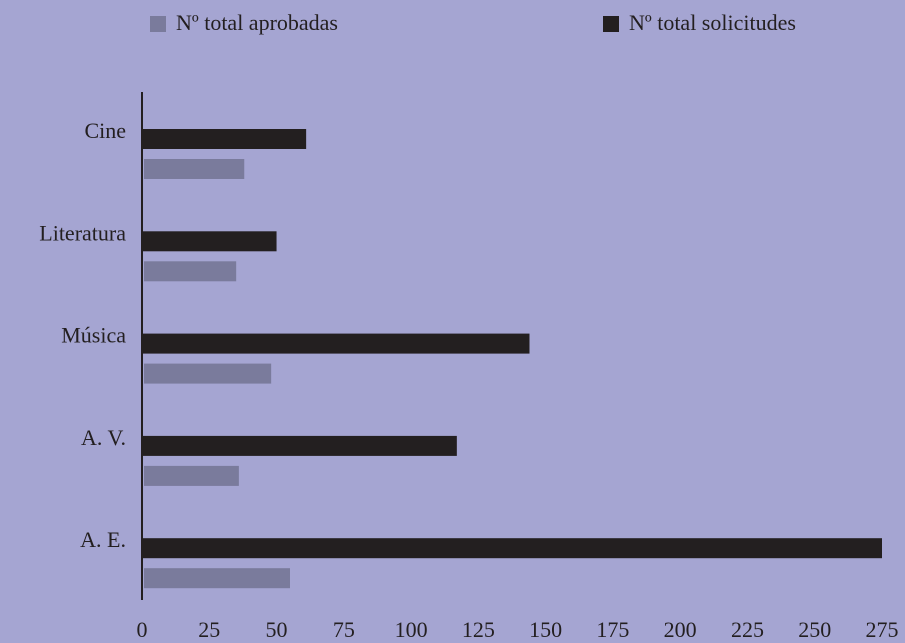  I want to click on x-tick-label: 150, so click(545, 629).